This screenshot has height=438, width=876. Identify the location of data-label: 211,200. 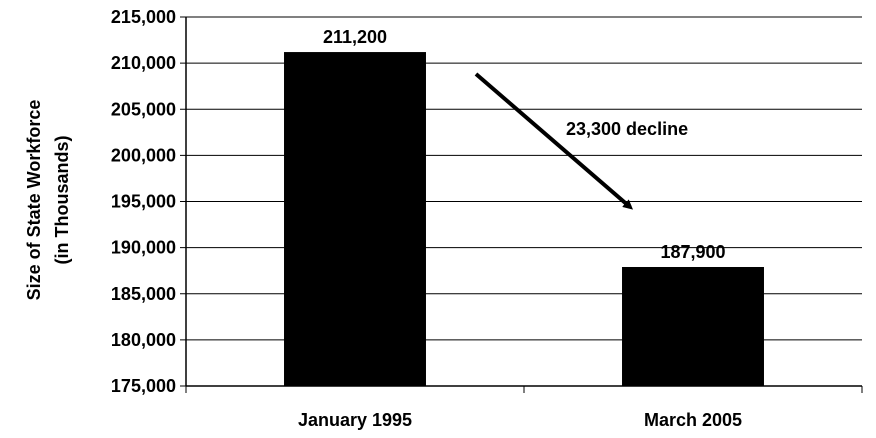
(355, 37).